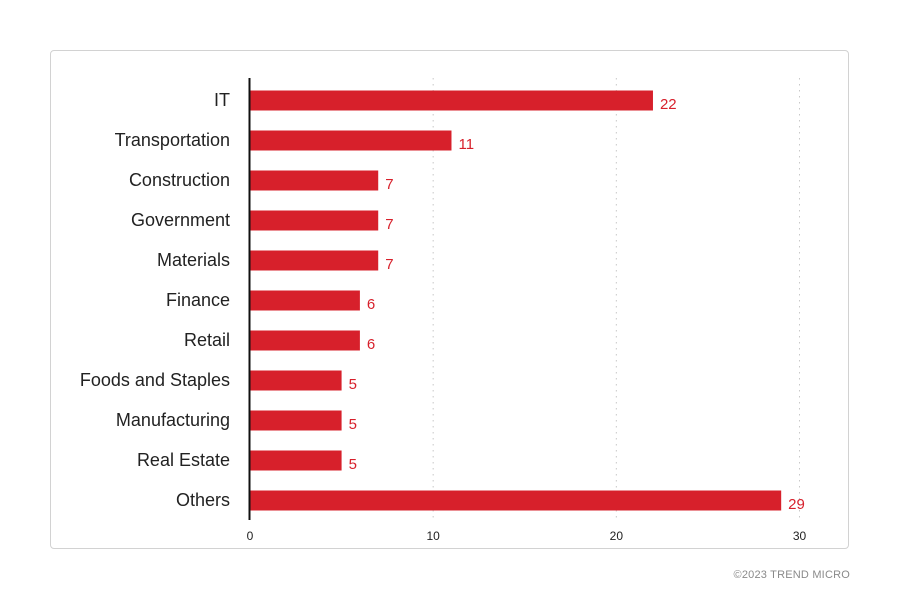 The image size is (900, 600). What do you see at coordinates (193, 260) in the screenshot?
I see `category-label: Materials` at bounding box center [193, 260].